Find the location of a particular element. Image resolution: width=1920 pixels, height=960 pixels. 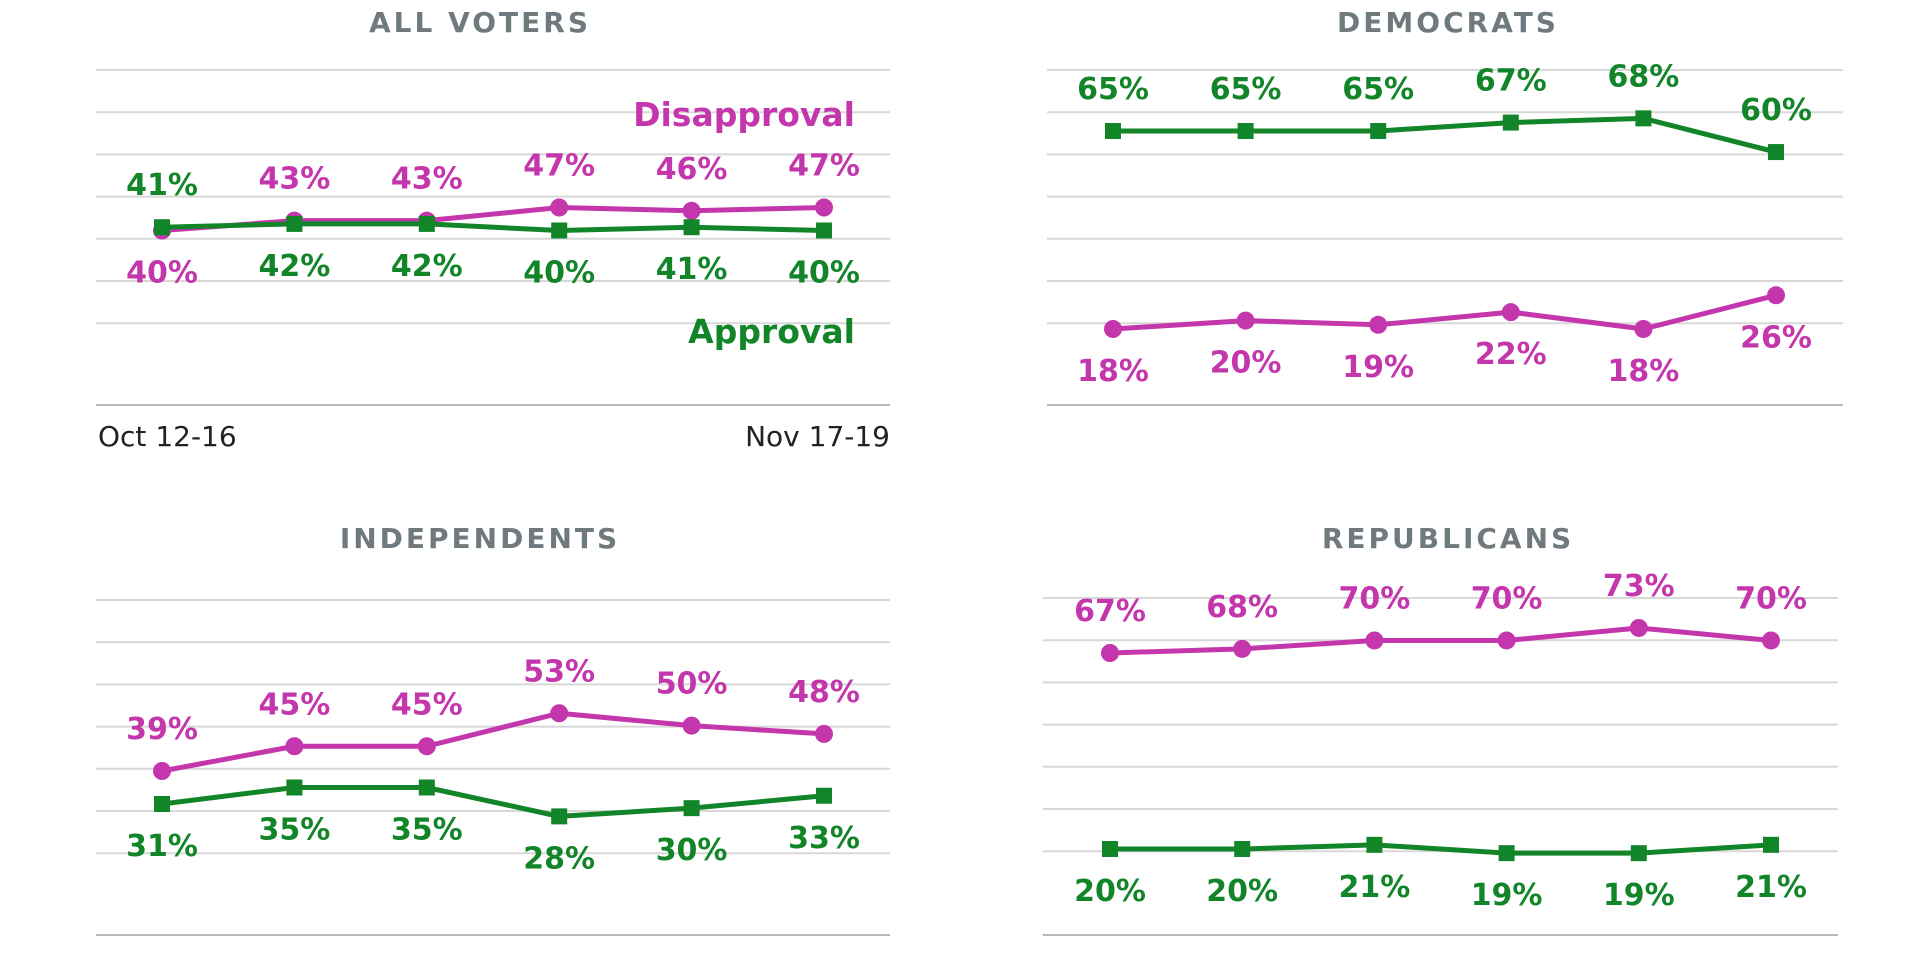

x-tick-label: Oct 12-16 is located at coordinates (167, 436).